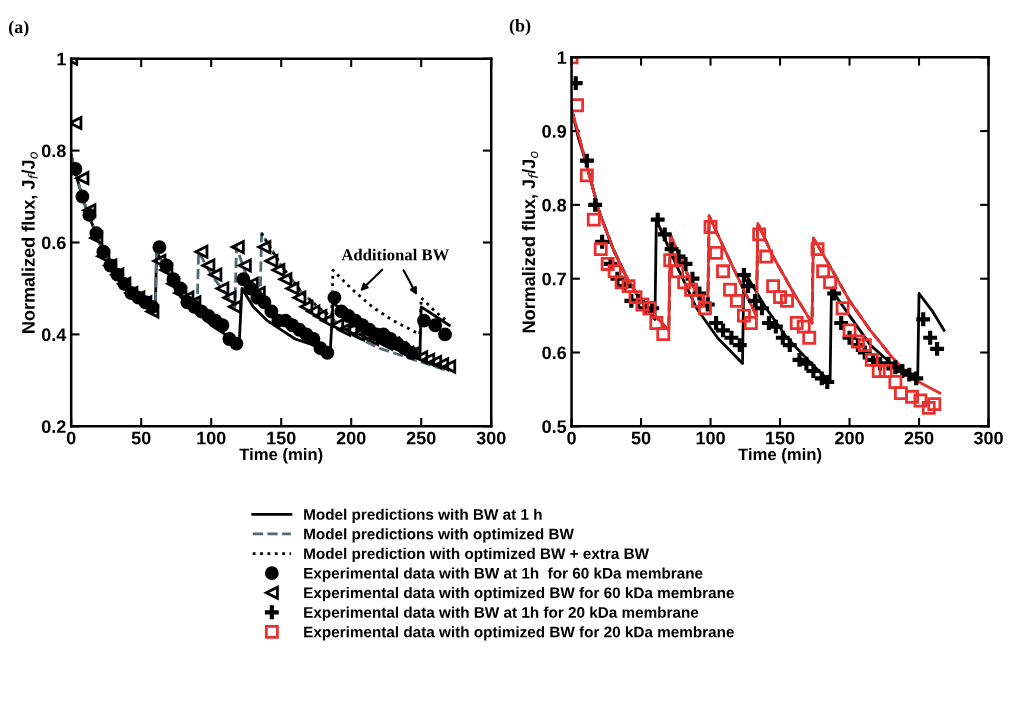 Image resolution: width=1017 pixels, height=707 pixels. I want to click on annotation: Additional BW, so click(395, 254).